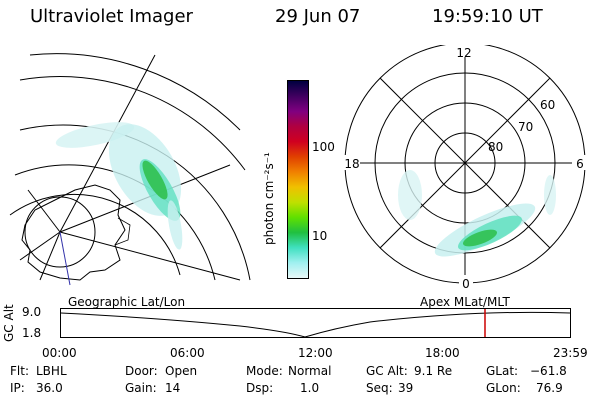  I want to click on door-label: Door:, so click(141, 371).